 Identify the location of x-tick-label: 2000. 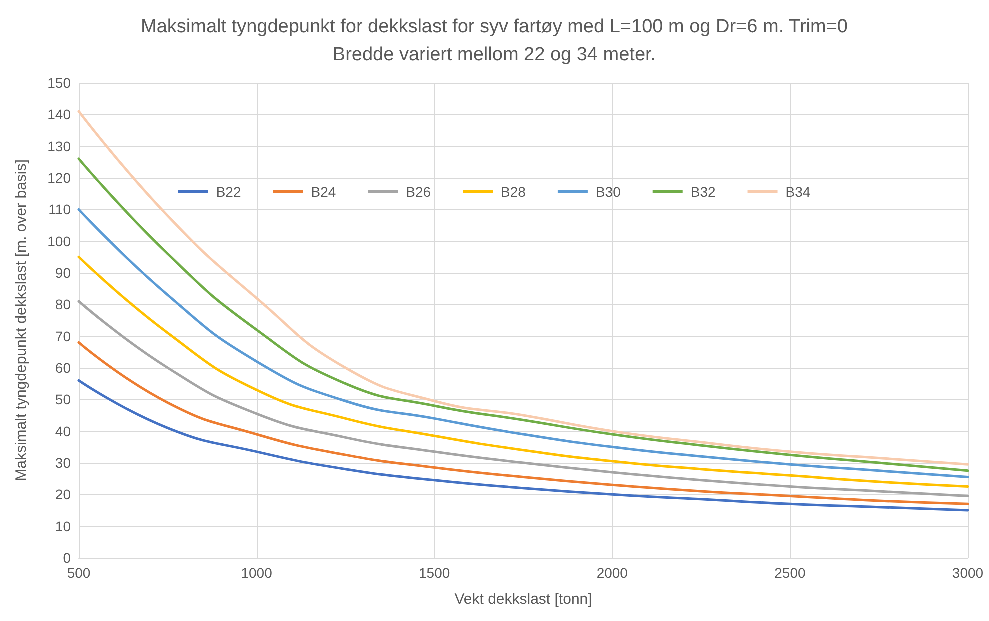
(612, 573).